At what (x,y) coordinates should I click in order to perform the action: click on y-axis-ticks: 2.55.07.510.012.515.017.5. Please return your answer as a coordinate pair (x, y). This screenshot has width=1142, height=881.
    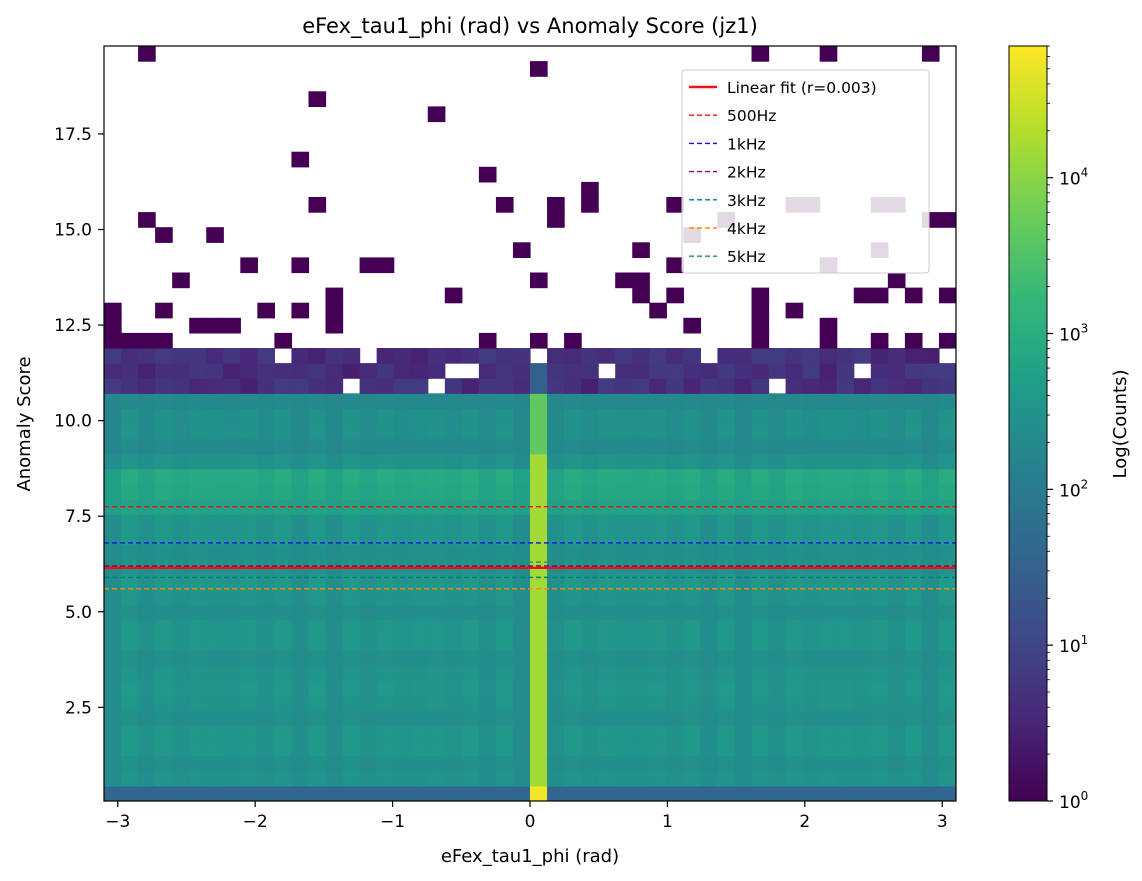
    Looking at the image, I should click on (79, 421).